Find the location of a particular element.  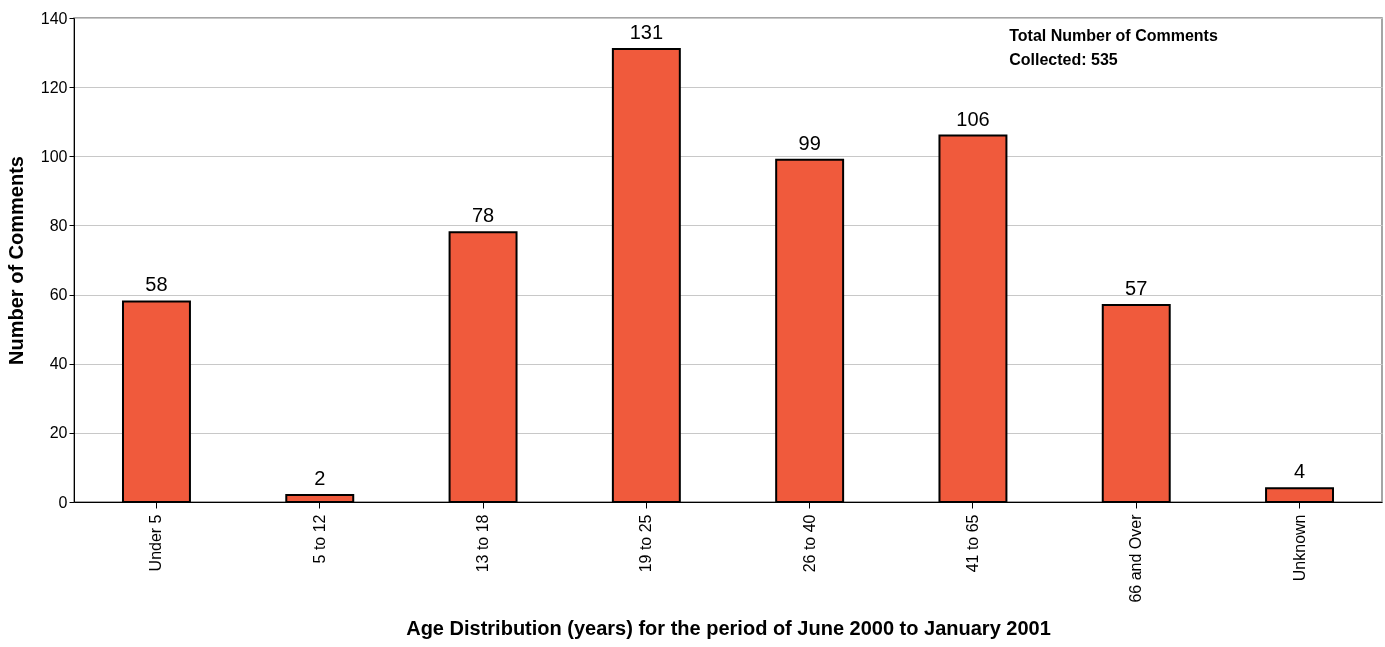

y-tick-label: 140 is located at coordinates (54, 18).